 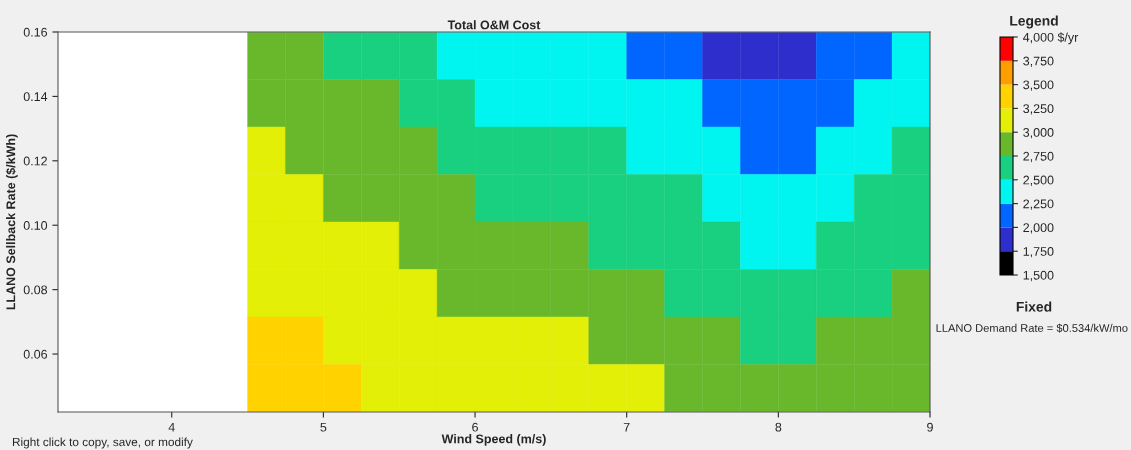 What do you see at coordinates (1038, 61) in the screenshot?
I see `color-bar-label: 3,750` at bounding box center [1038, 61].